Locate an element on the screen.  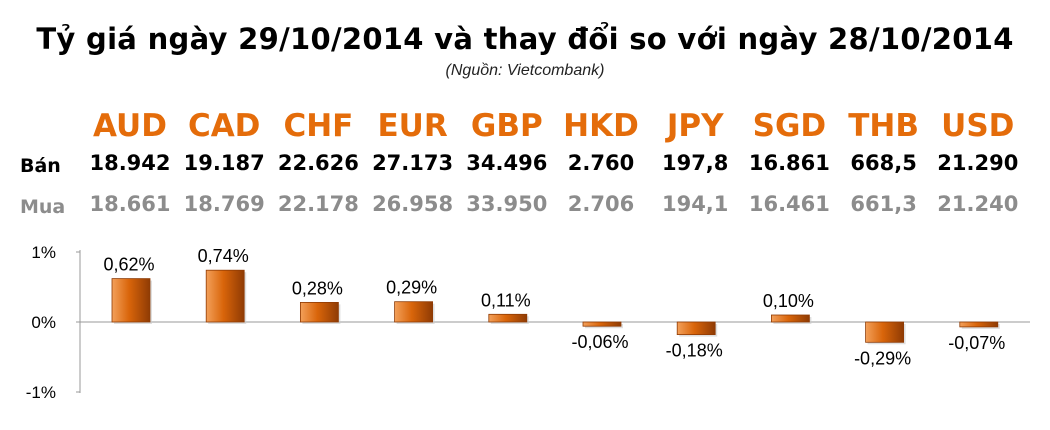
currency-code-hkd: HKD is located at coordinates (601, 126).